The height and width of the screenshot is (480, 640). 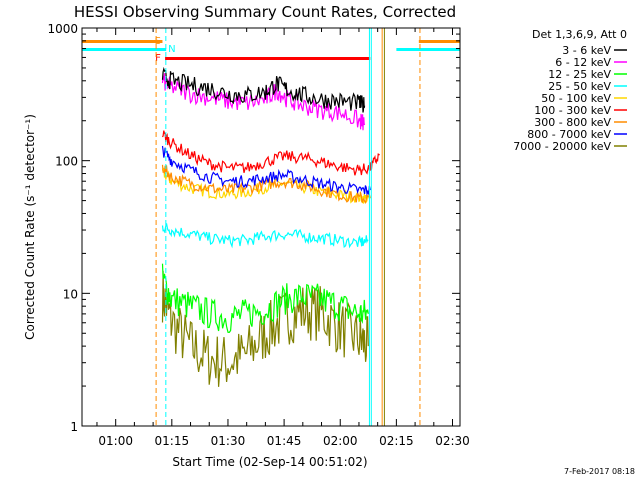 I want to click on x-tick-label: 02:15, so click(x=396, y=441).